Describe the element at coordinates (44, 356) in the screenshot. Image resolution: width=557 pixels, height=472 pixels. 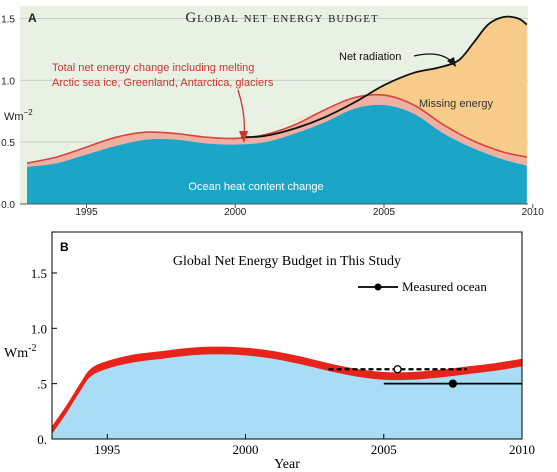
I see `panel-b-y-ticks: 0. .5 1.0 1.5` at that location.